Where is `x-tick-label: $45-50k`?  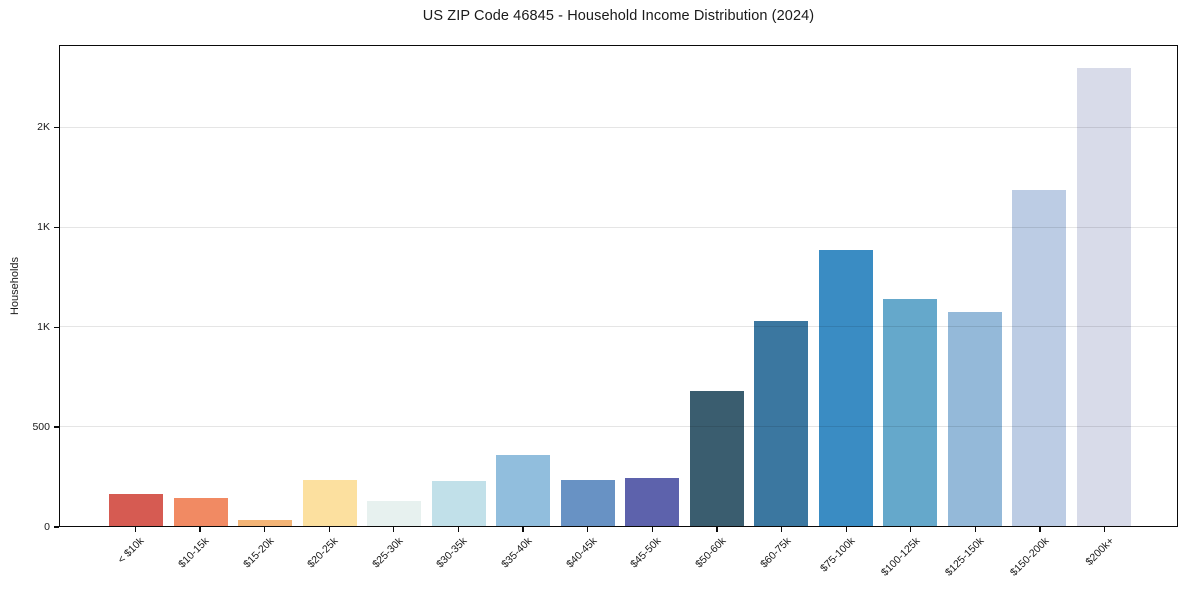 x-tick-label: $45-50k is located at coordinates (646, 553).